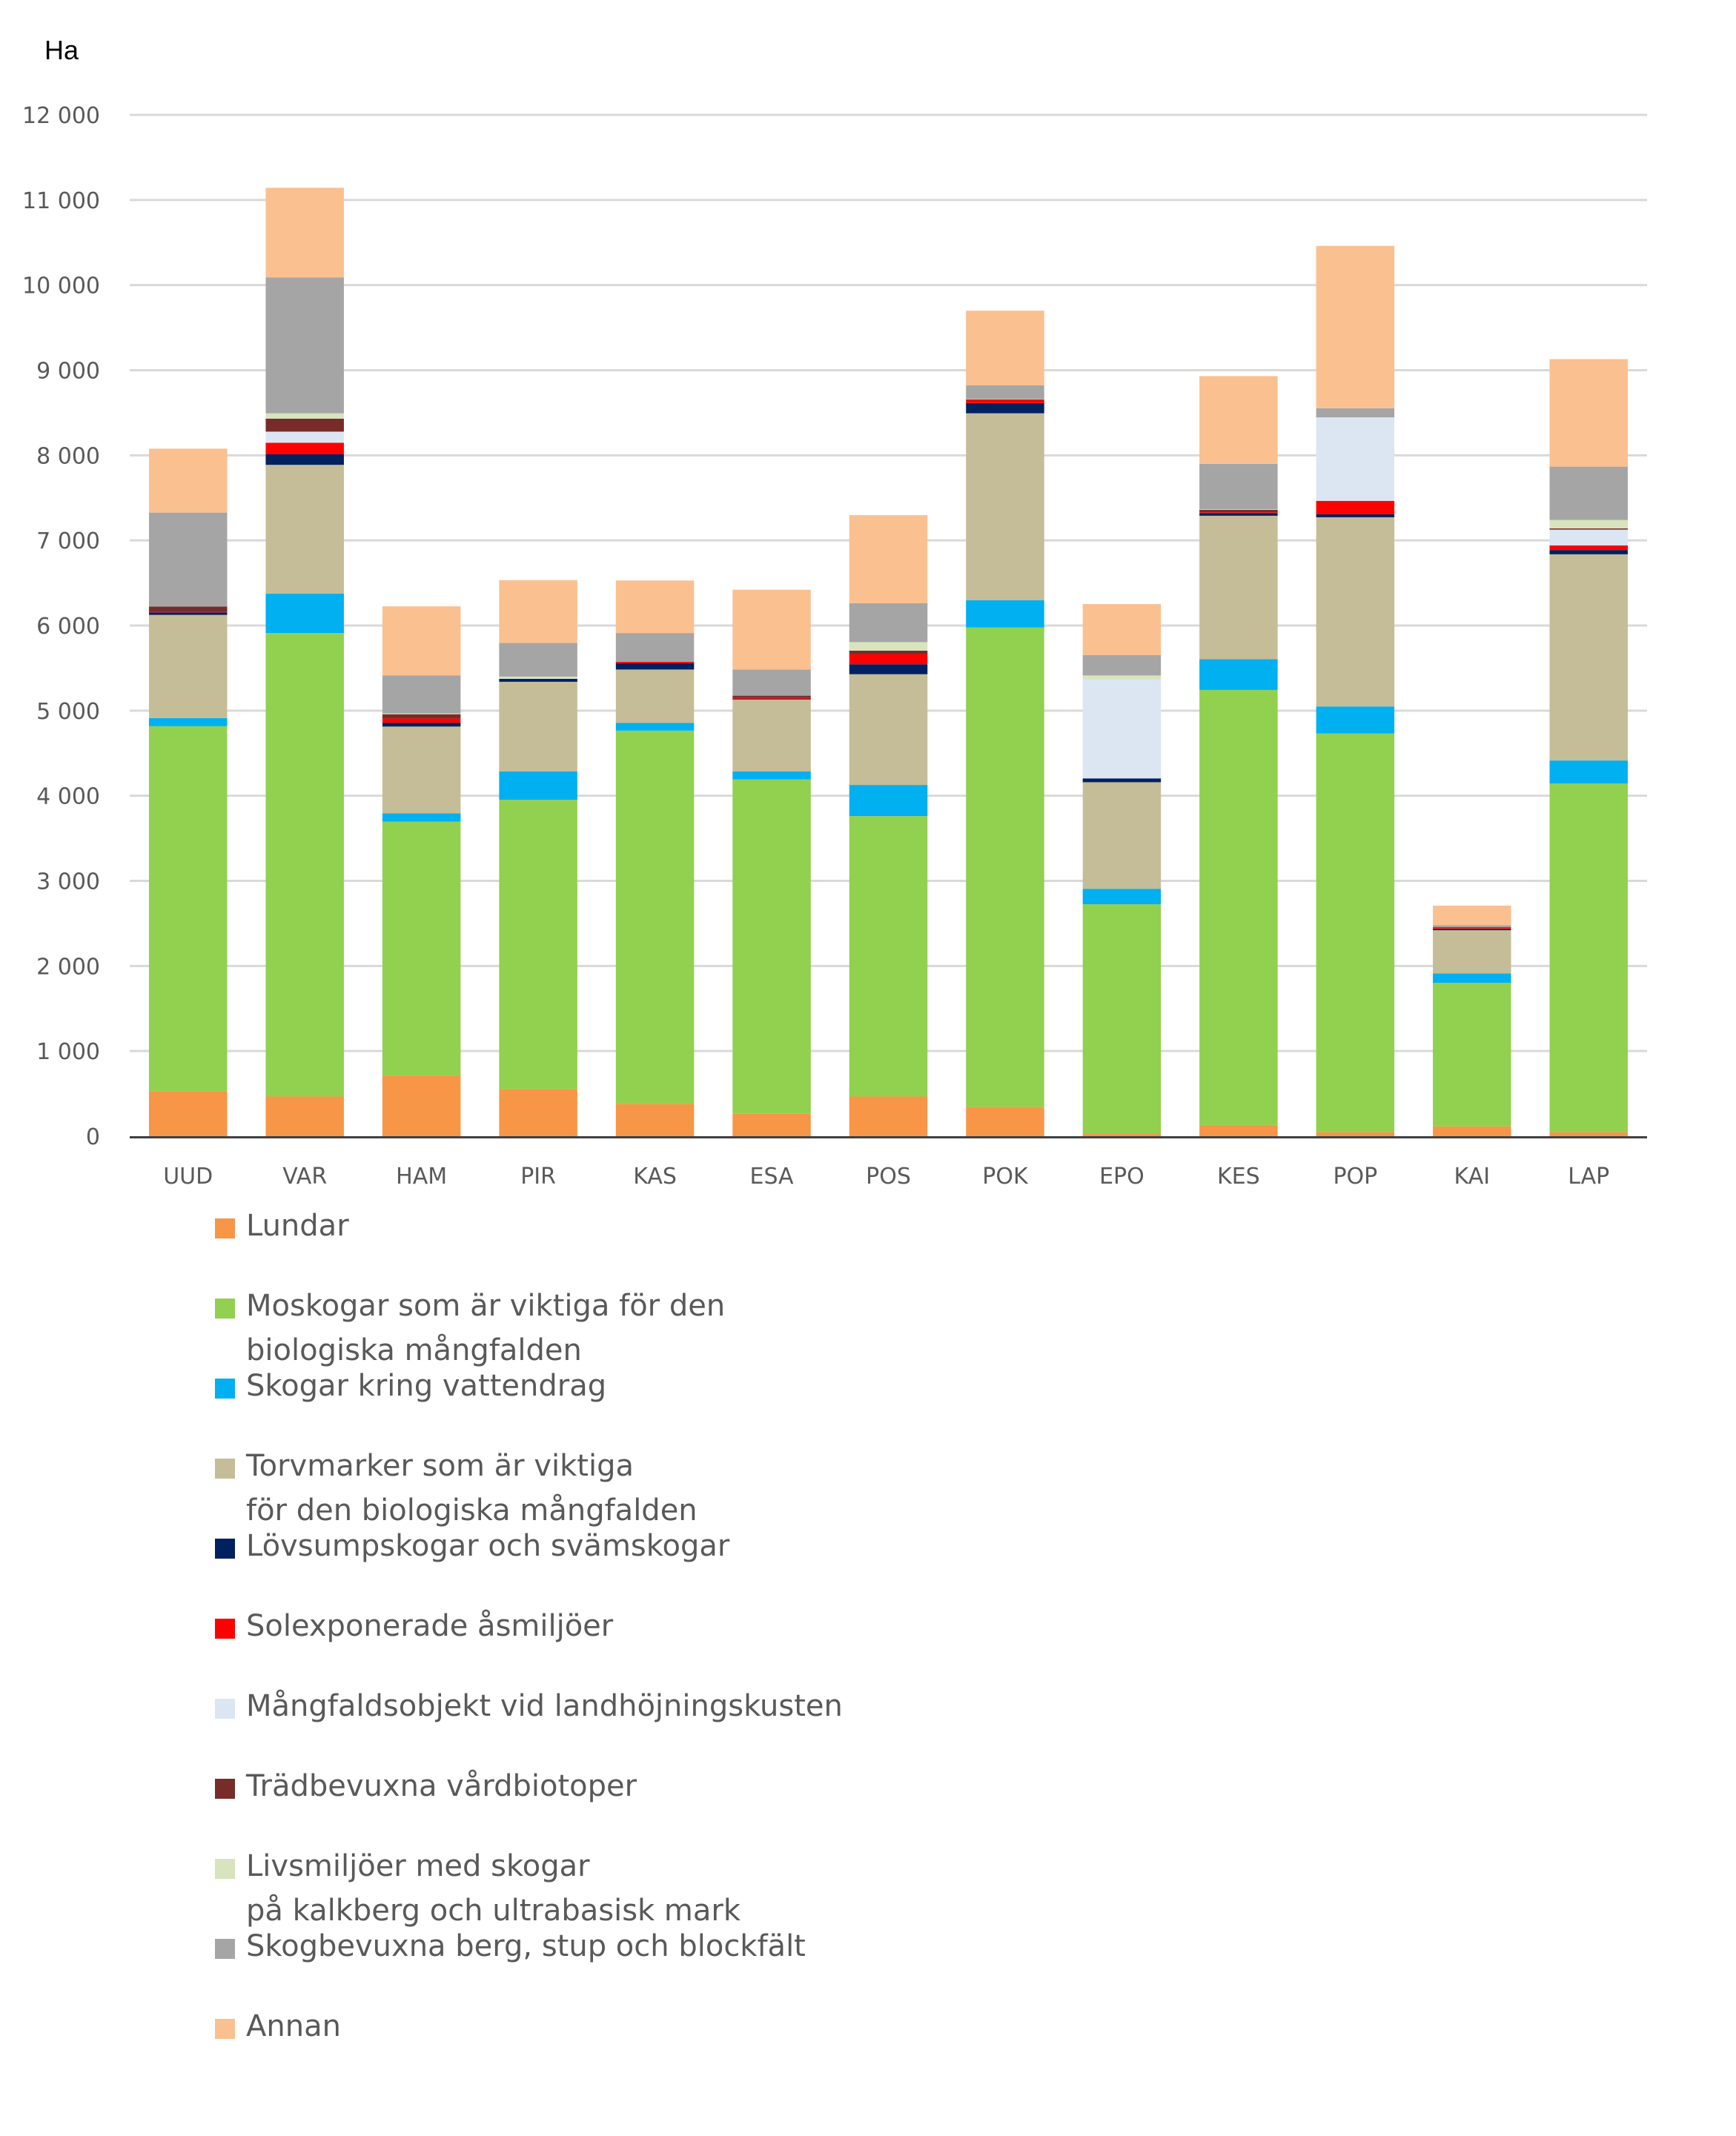 This screenshot has width=1736, height=2136. Describe the element at coordinates (442, 1786) in the screenshot. I see `legend-label: Trädbevuxna vårdbiotoper` at that location.